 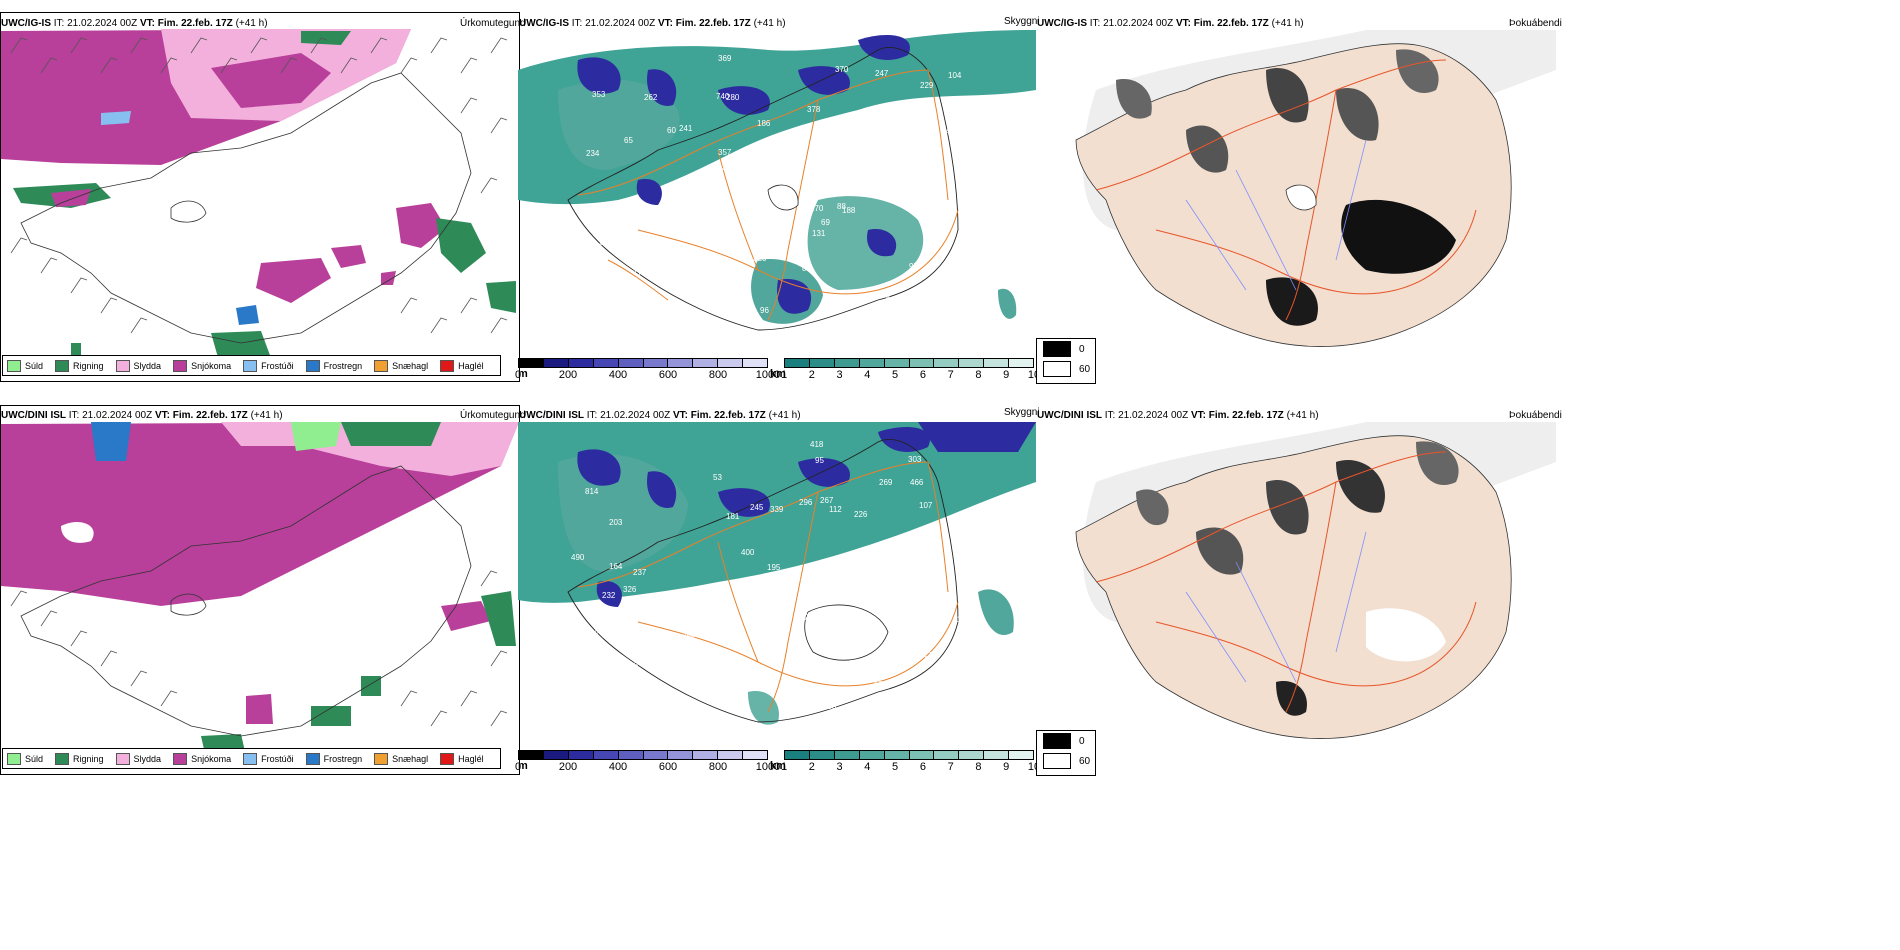 I want to click on legend-item: Haglél, so click(x=462, y=758).